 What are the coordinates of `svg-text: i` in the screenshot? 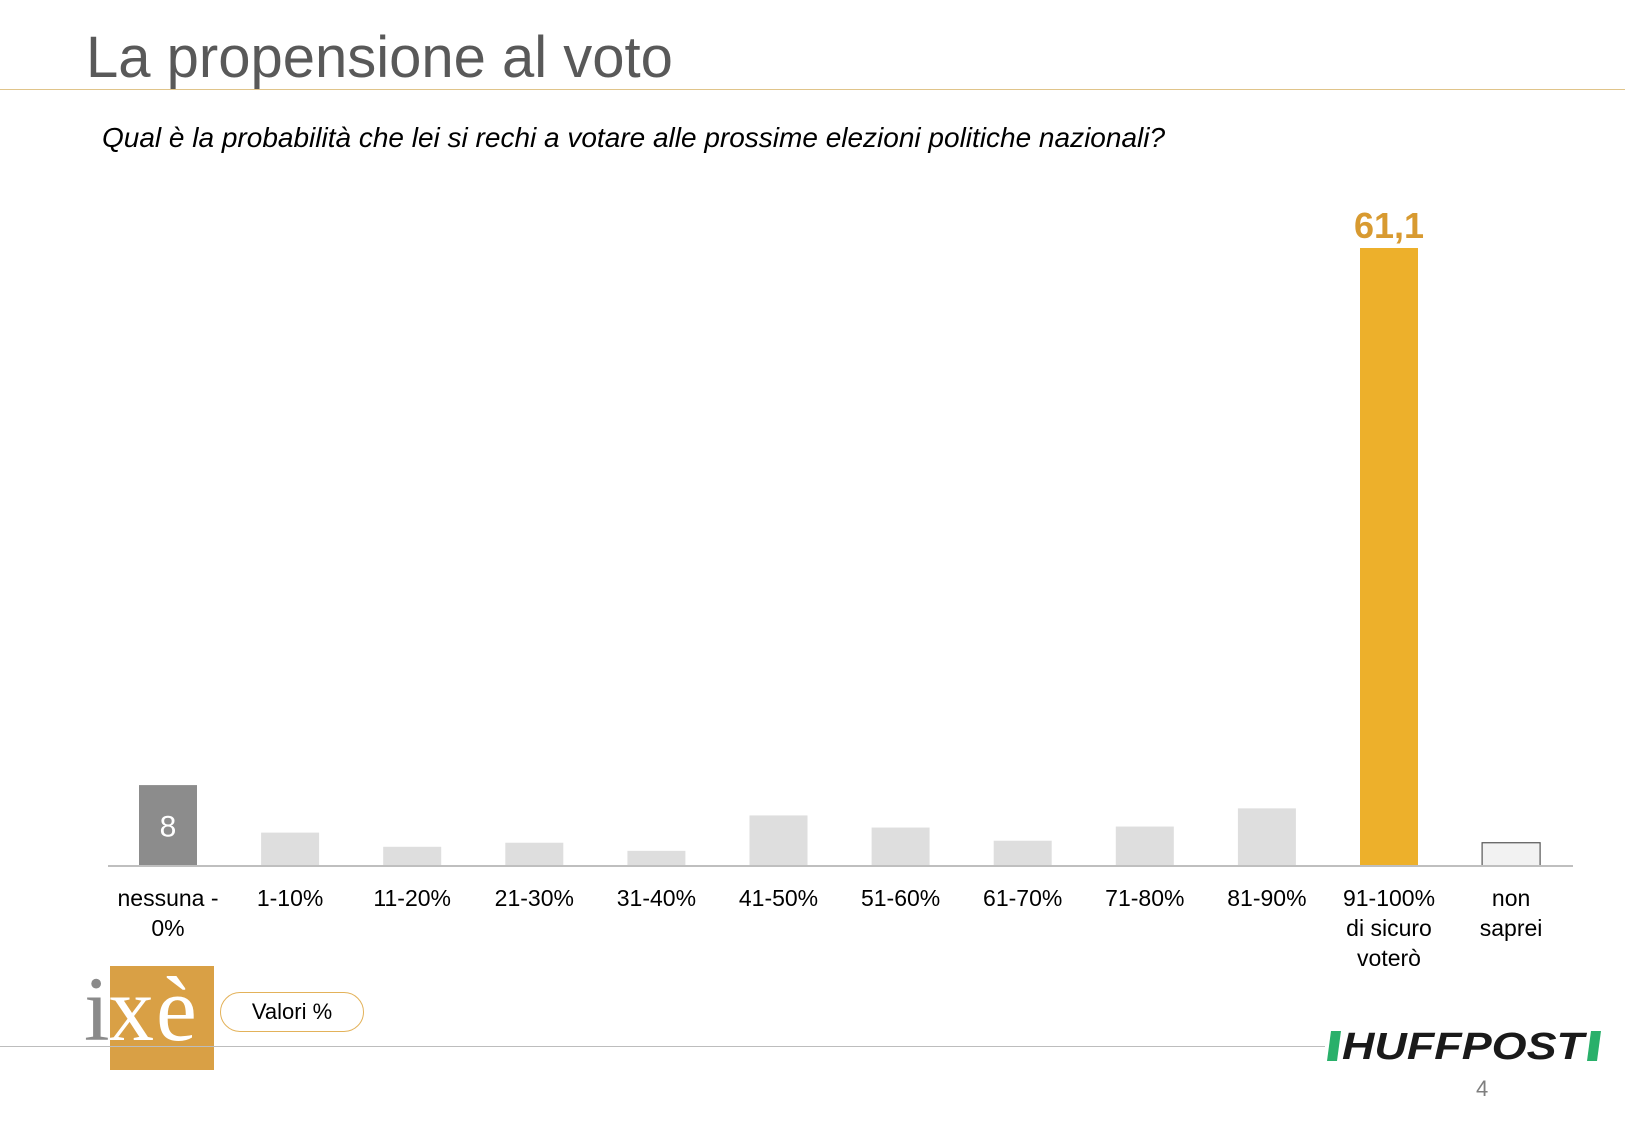 It's located at (97, 1011).